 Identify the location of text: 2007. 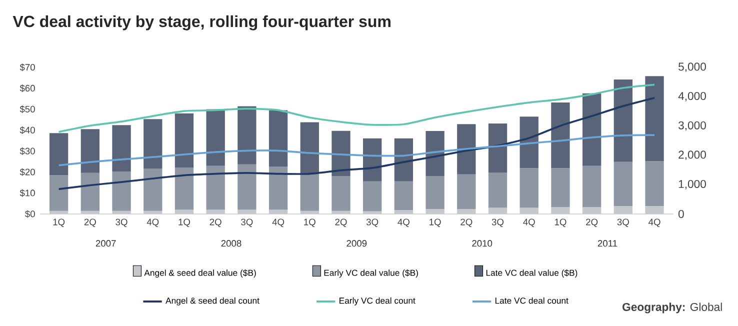
(106, 243).